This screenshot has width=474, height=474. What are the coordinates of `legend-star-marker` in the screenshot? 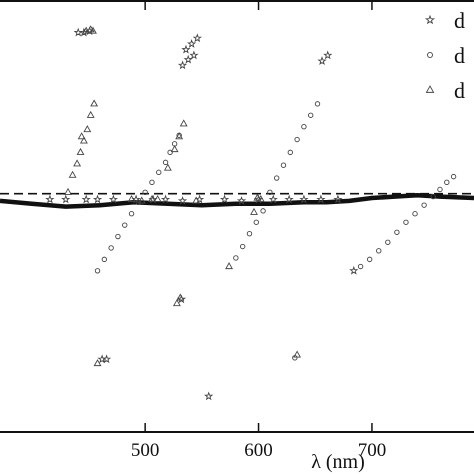 It's located at (430, 19).